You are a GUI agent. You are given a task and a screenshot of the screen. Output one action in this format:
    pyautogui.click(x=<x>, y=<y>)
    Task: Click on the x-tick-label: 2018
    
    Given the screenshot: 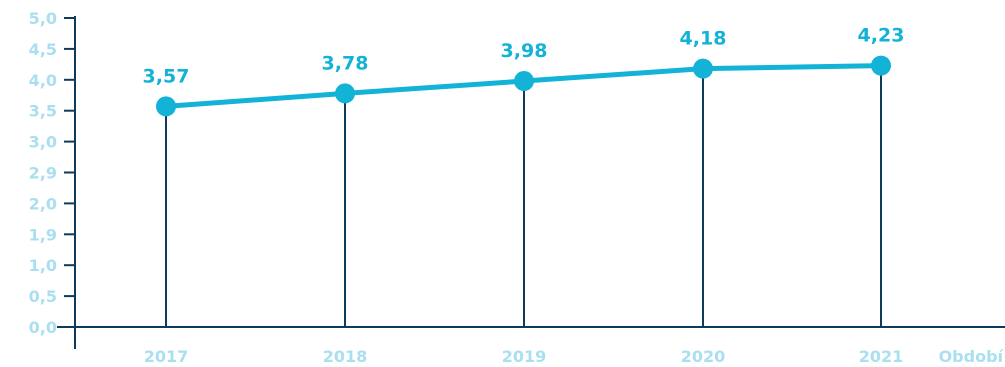 What is the action you would take?
    pyautogui.click(x=345, y=356)
    